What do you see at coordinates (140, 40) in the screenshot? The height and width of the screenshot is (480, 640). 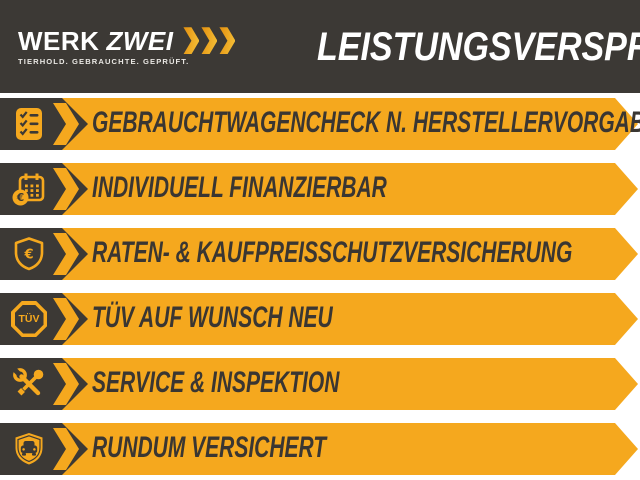 I see `brand-word-zwei: ZWEI` at bounding box center [140, 40].